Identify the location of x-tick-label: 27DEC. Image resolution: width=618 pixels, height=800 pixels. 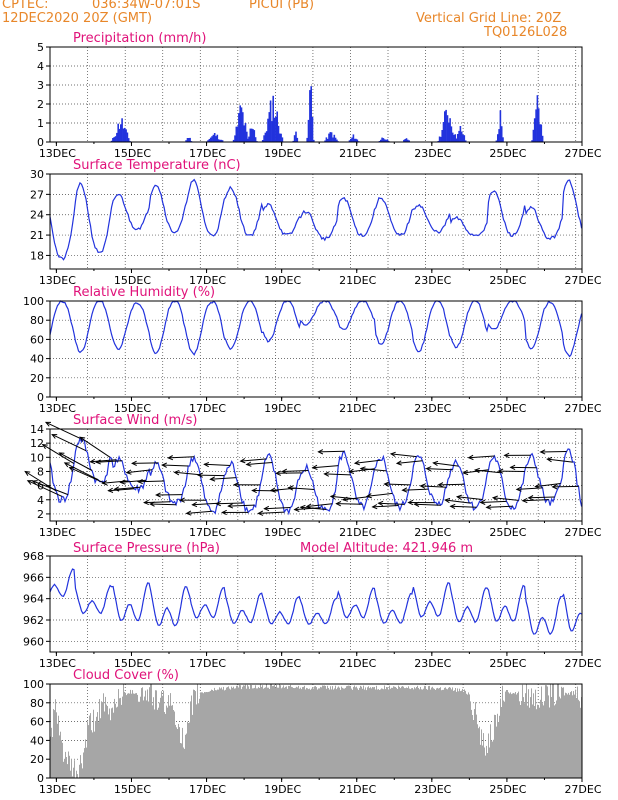
(582, 153).